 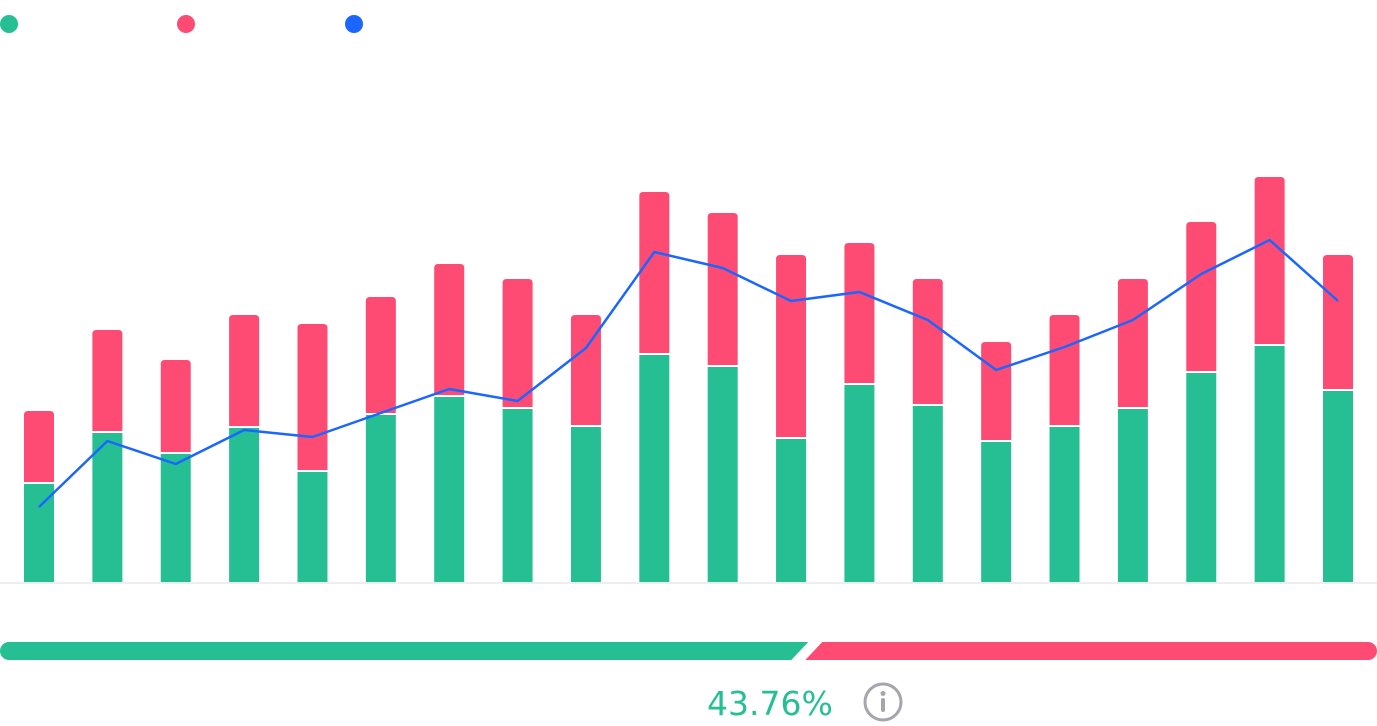 What do you see at coordinates (1091, 651) in the screenshot?
I see `progress-right-segment` at bounding box center [1091, 651].